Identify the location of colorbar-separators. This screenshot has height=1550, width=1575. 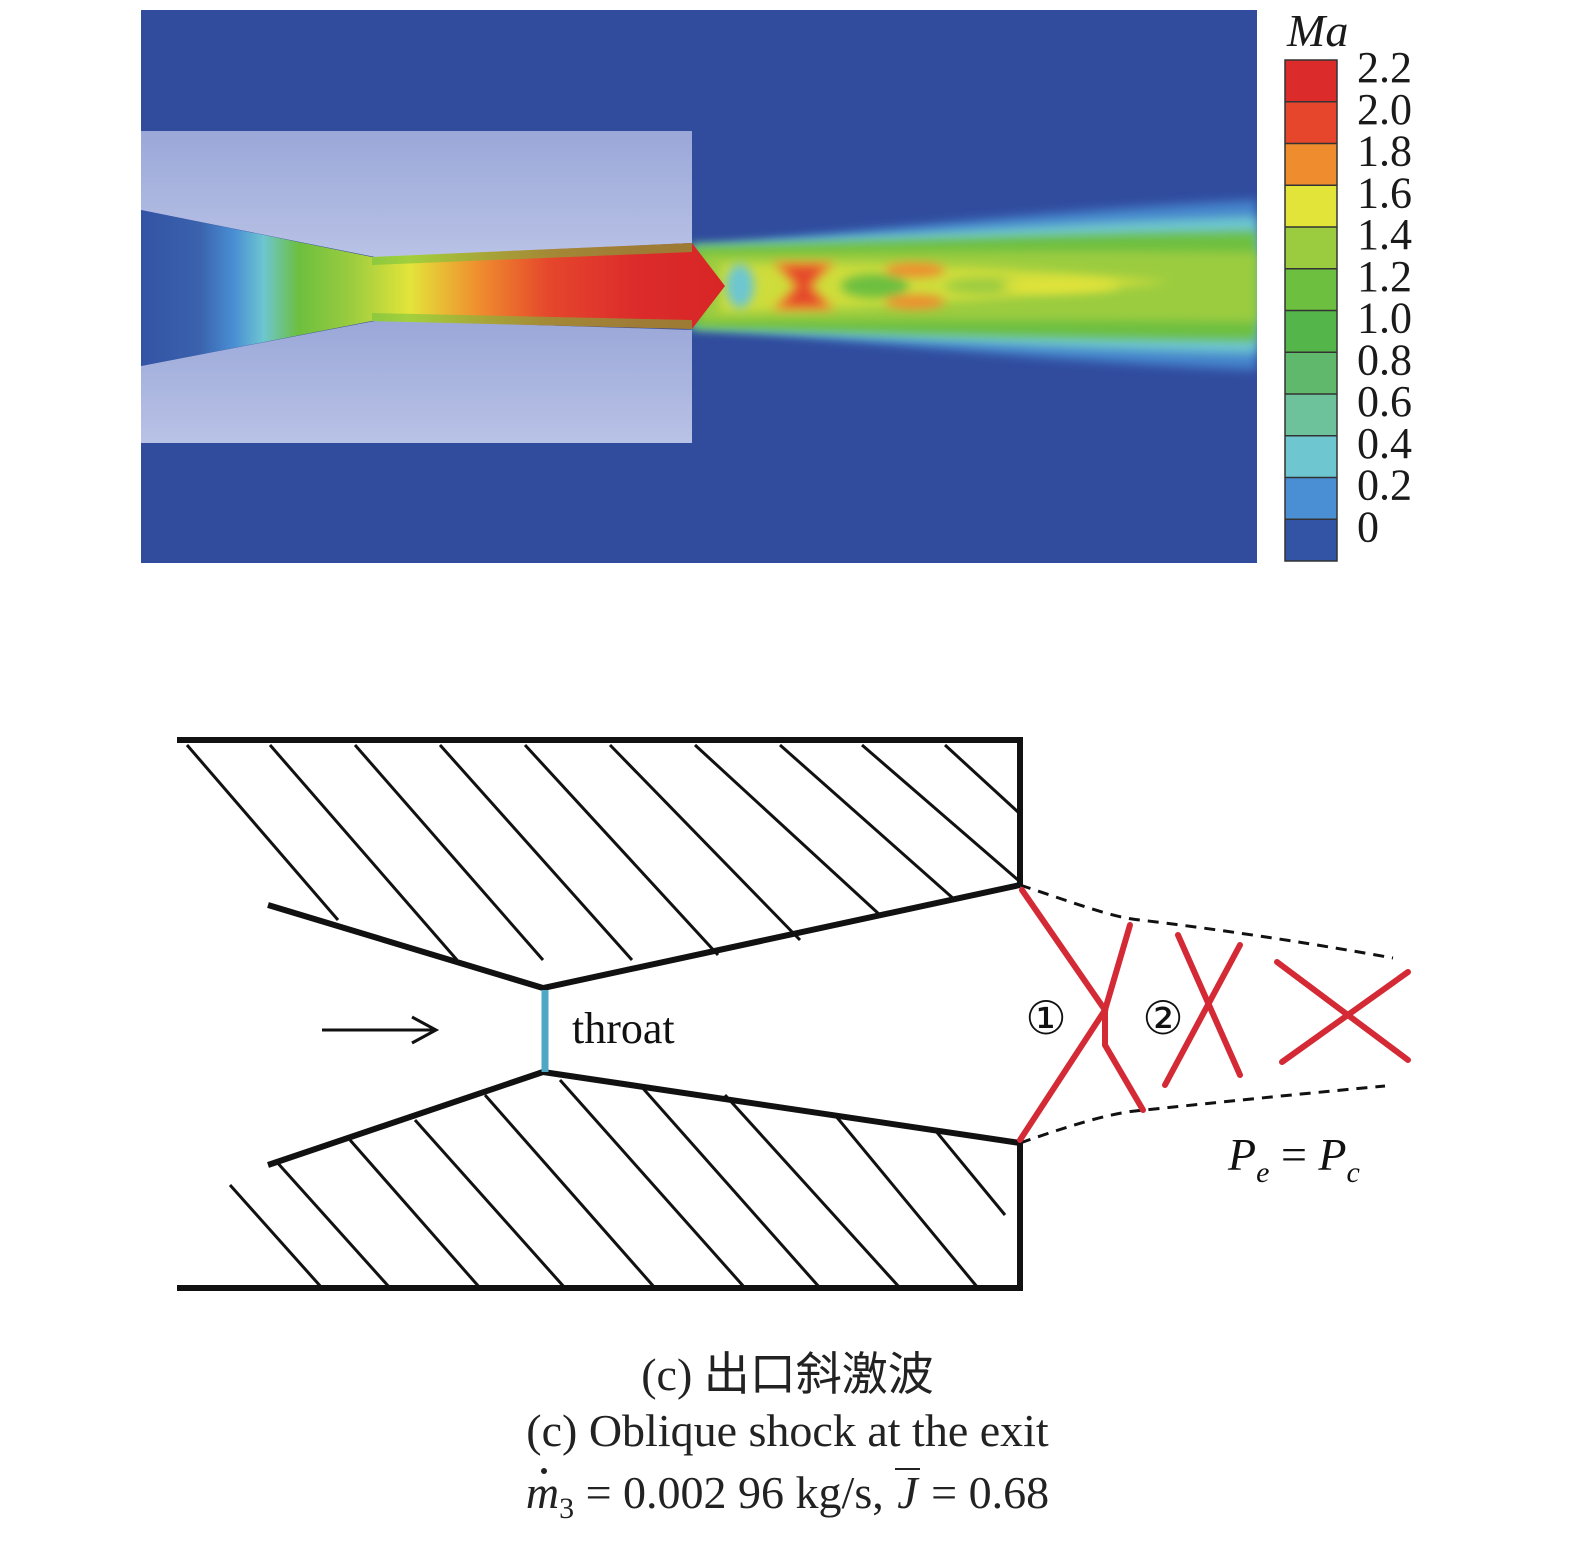
(1311, 310).